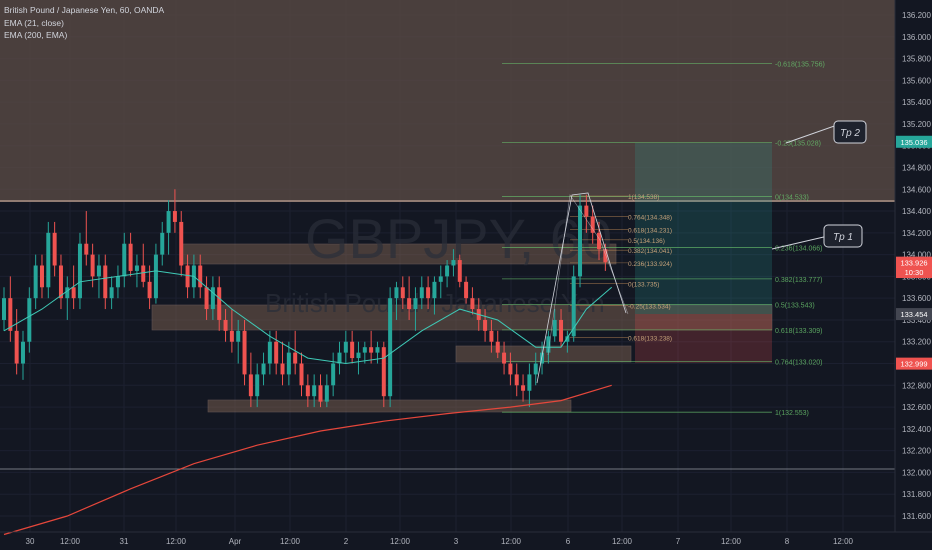 This screenshot has width=932, height=550. What do you see at coordinates (916, 124) in the screenshot?
I see `price-tick-label: 135.200` at bounding box center [916, 124].